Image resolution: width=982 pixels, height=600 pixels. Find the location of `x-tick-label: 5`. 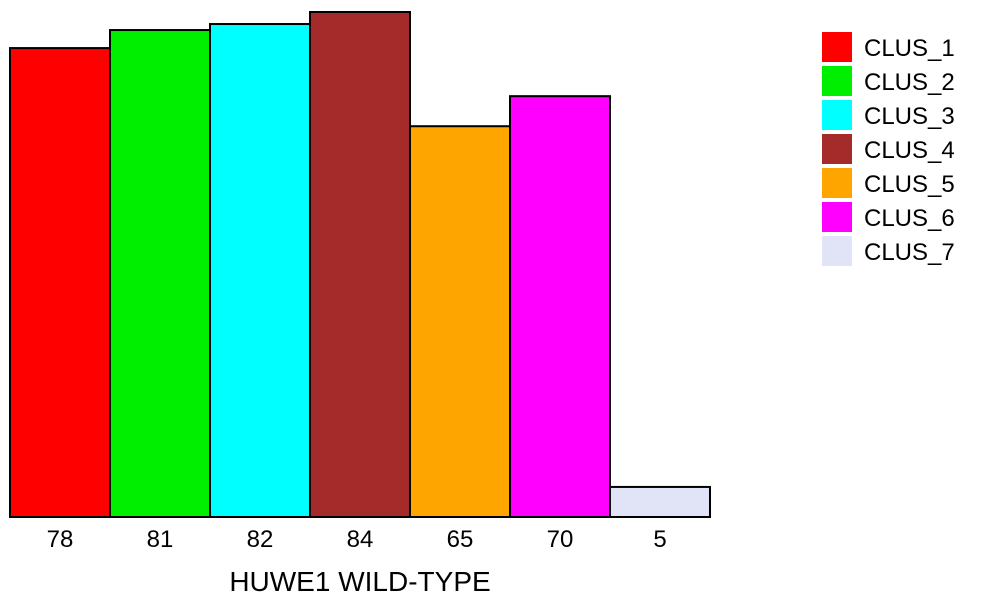

x-tick-label: 5 is located at coordinates (659, 539).